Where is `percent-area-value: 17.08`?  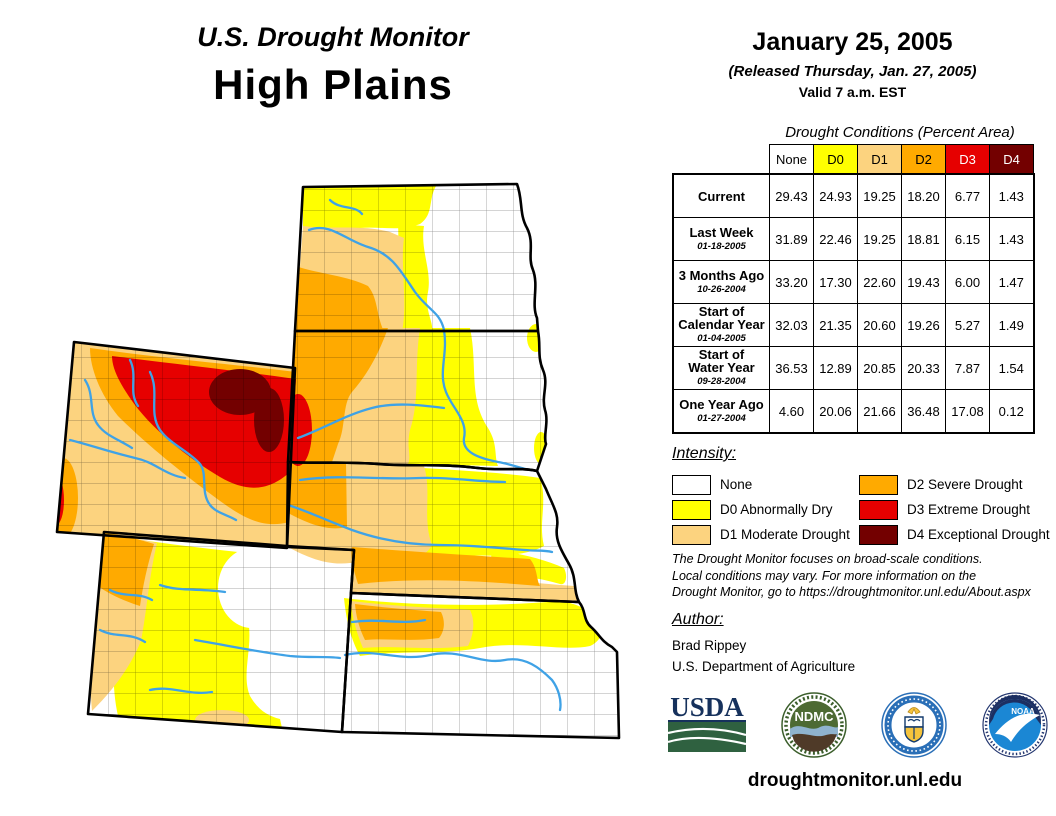 percent-area-value: 17.08 is located at coordinates (967, 411).